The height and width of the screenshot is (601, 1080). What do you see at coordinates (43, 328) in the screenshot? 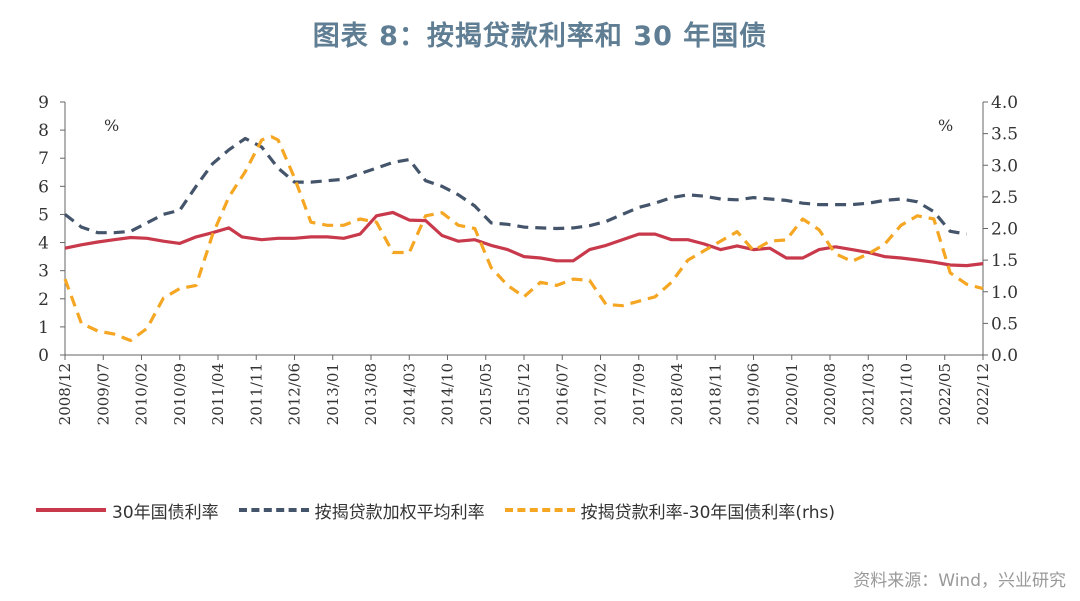
I see `y-tick-left-label: 1` at bounding box center [43, 328].